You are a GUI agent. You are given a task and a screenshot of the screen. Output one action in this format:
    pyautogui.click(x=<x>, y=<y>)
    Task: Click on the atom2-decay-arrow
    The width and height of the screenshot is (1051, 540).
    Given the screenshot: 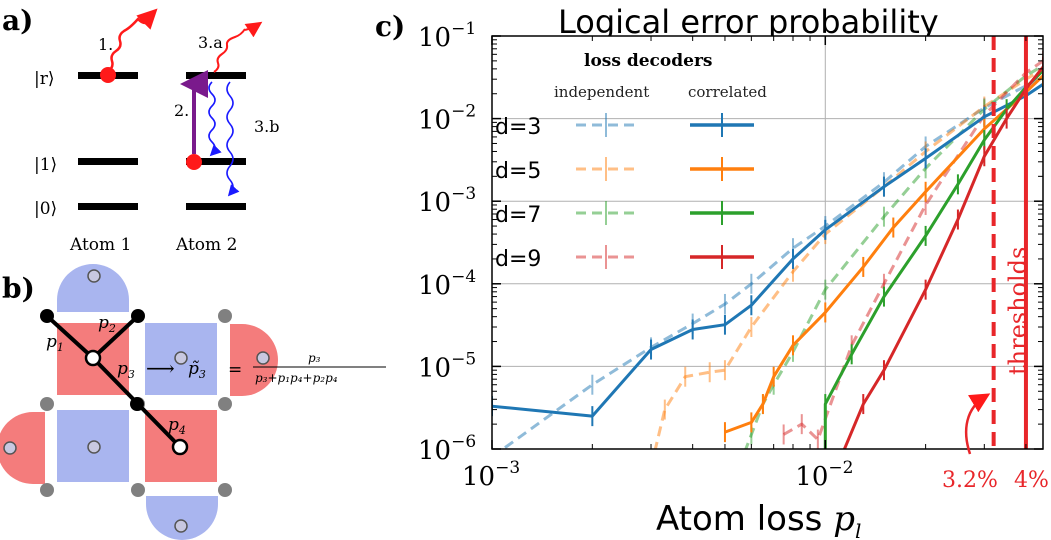 What is the action you would take?
    pyautogui.click(x=253, y=29)
    